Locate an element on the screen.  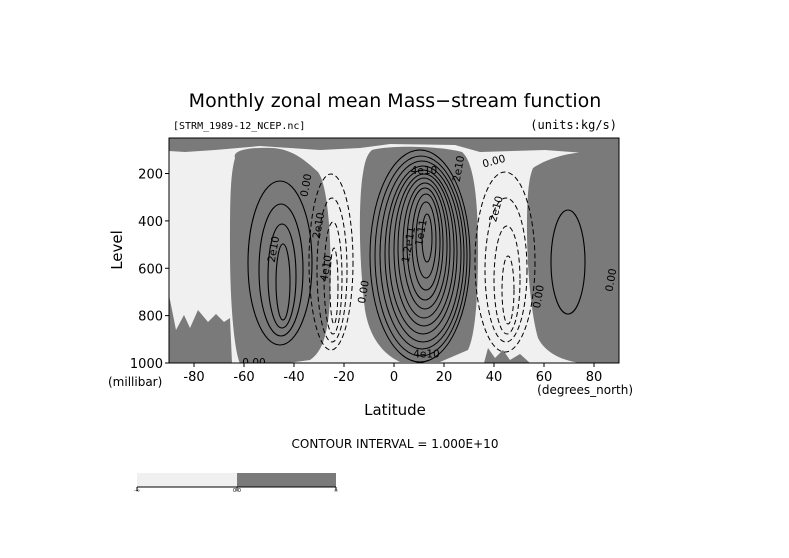
x-axis-label: Latitude is located at coordinates (395, 410).